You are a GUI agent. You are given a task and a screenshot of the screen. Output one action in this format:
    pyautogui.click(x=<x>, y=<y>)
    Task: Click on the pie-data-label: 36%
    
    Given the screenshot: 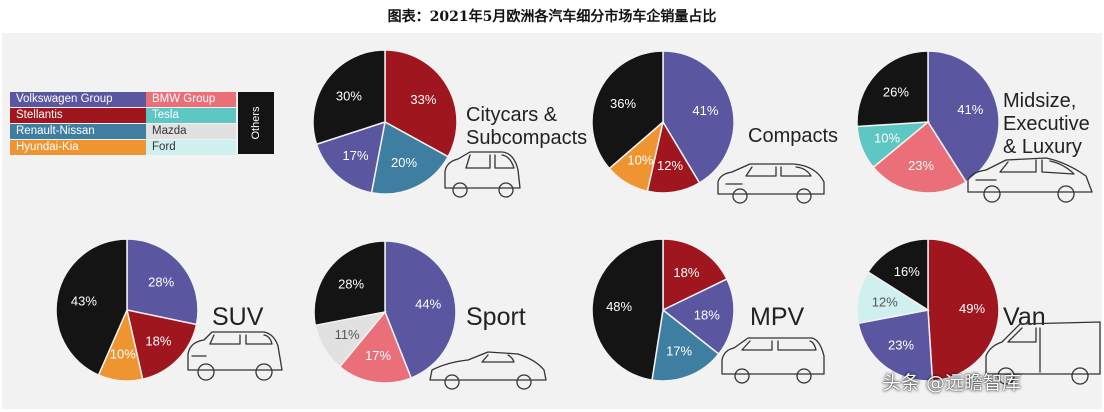 What is the action you would take?
    pyautogui.click(x=623, y=103)
    